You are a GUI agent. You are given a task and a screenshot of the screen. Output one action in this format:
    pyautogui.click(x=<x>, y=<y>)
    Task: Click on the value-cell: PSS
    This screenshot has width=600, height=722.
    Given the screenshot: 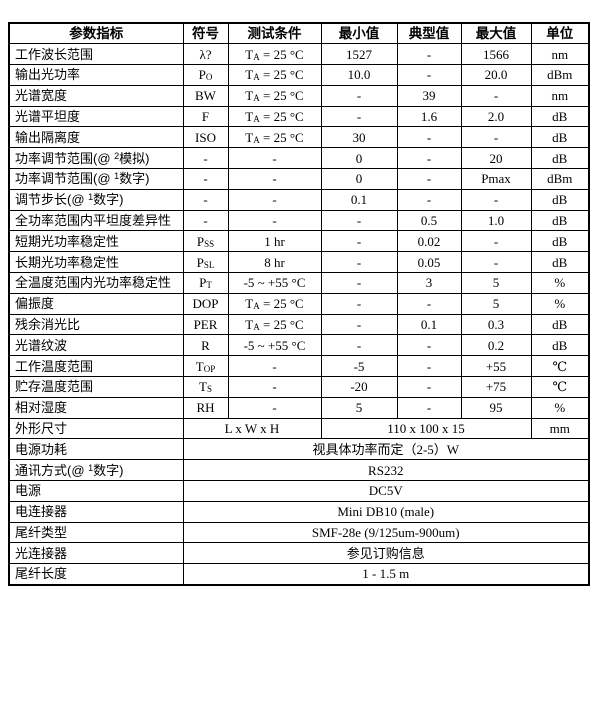 What is the action you would take?
    pyautogui.click(x=205, y=241)
    